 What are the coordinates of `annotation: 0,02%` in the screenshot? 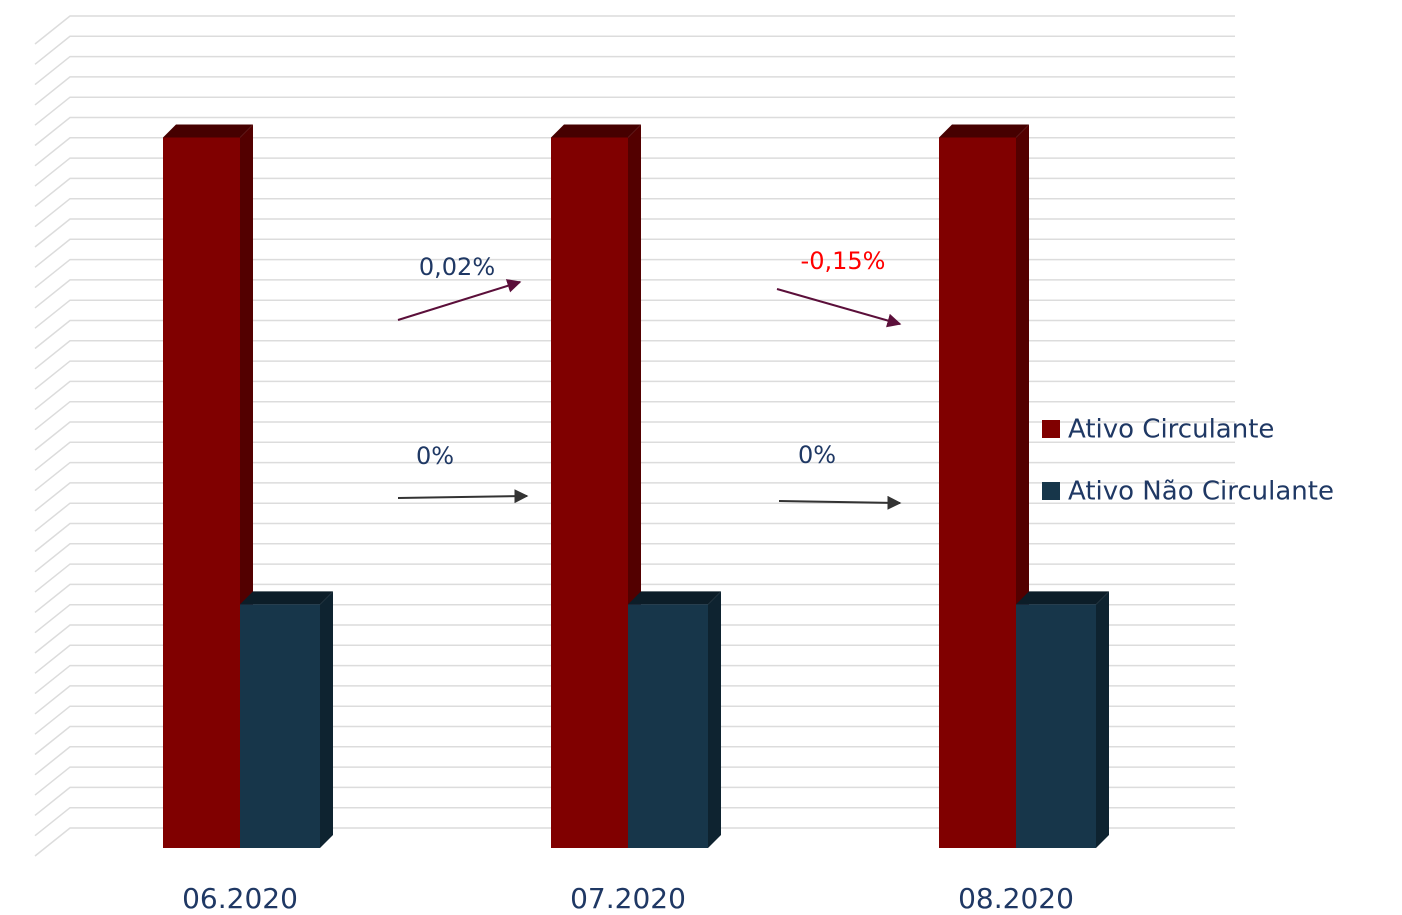 It's located at (457, 267).